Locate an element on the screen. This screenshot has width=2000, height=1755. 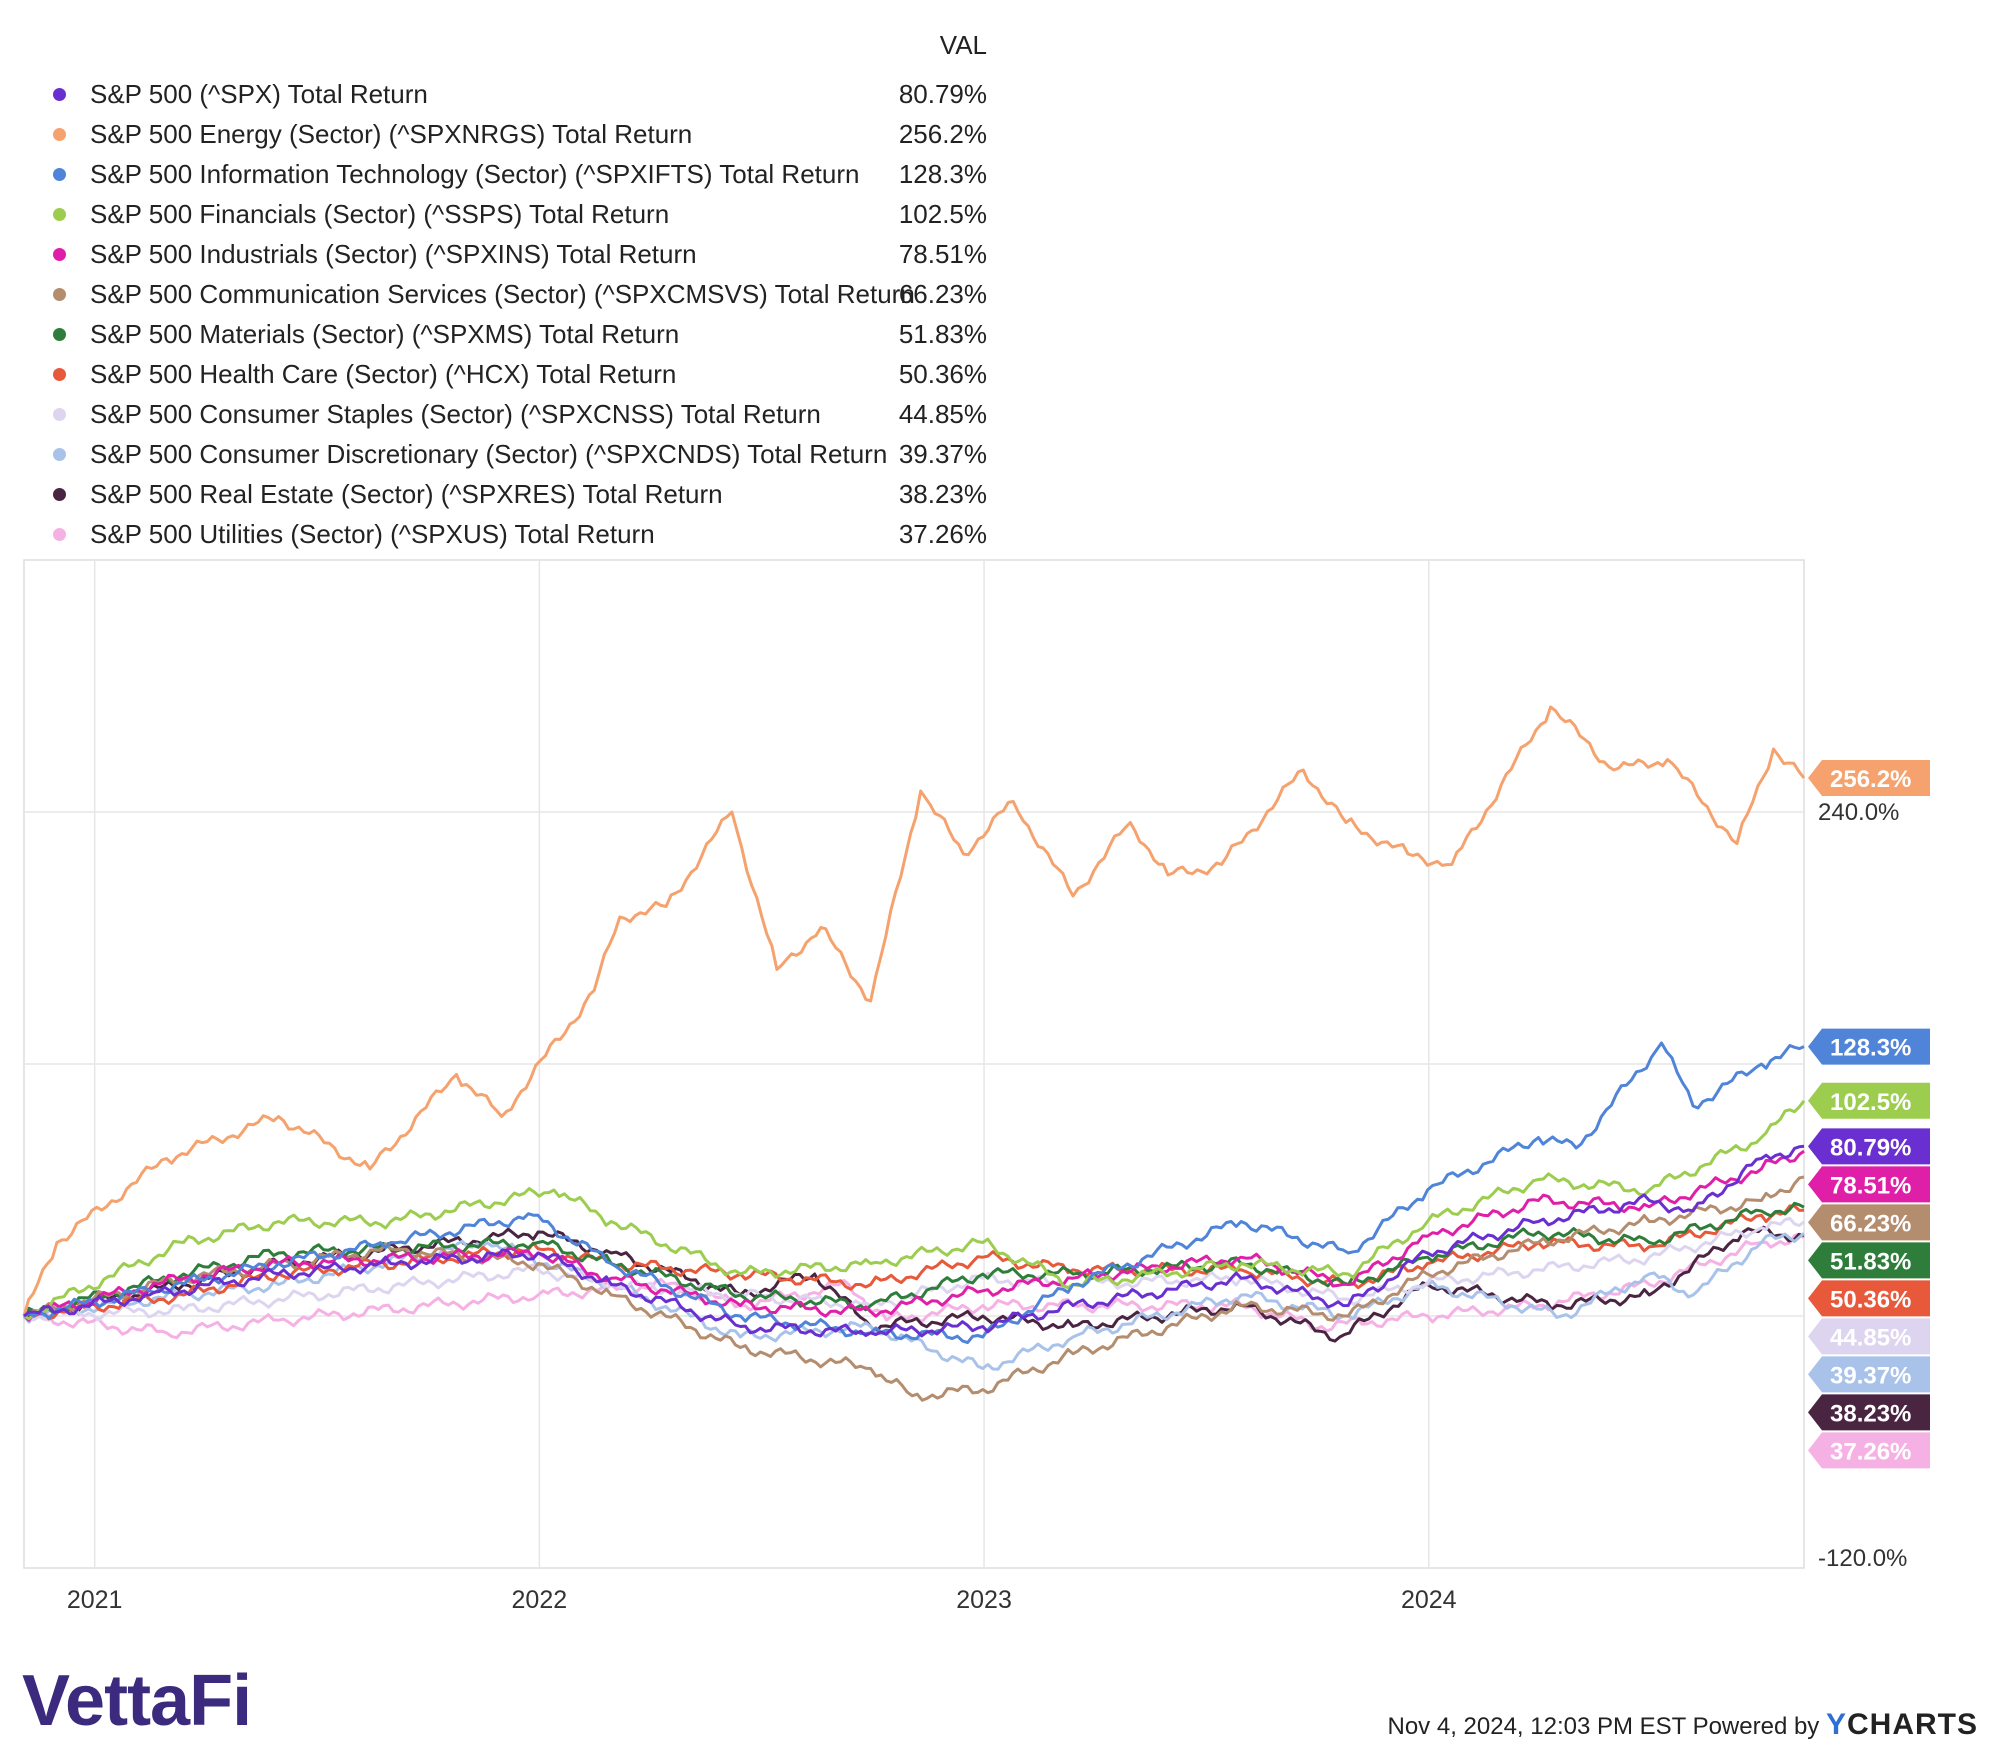
legend-header: VAL is located at coordinates (963, 45).